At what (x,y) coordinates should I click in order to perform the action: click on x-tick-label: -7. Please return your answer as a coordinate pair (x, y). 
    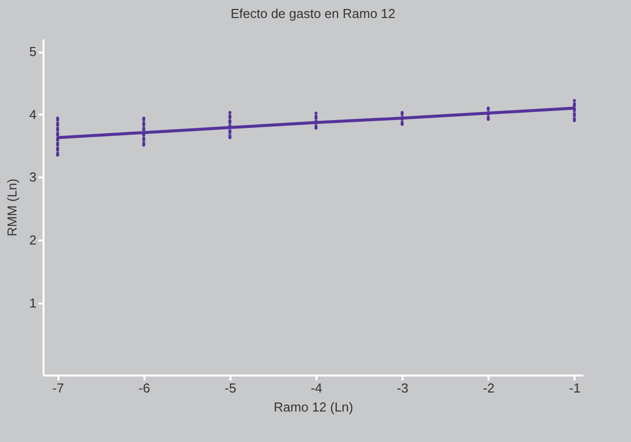
    Looking at the image, I should click on (58, 388).